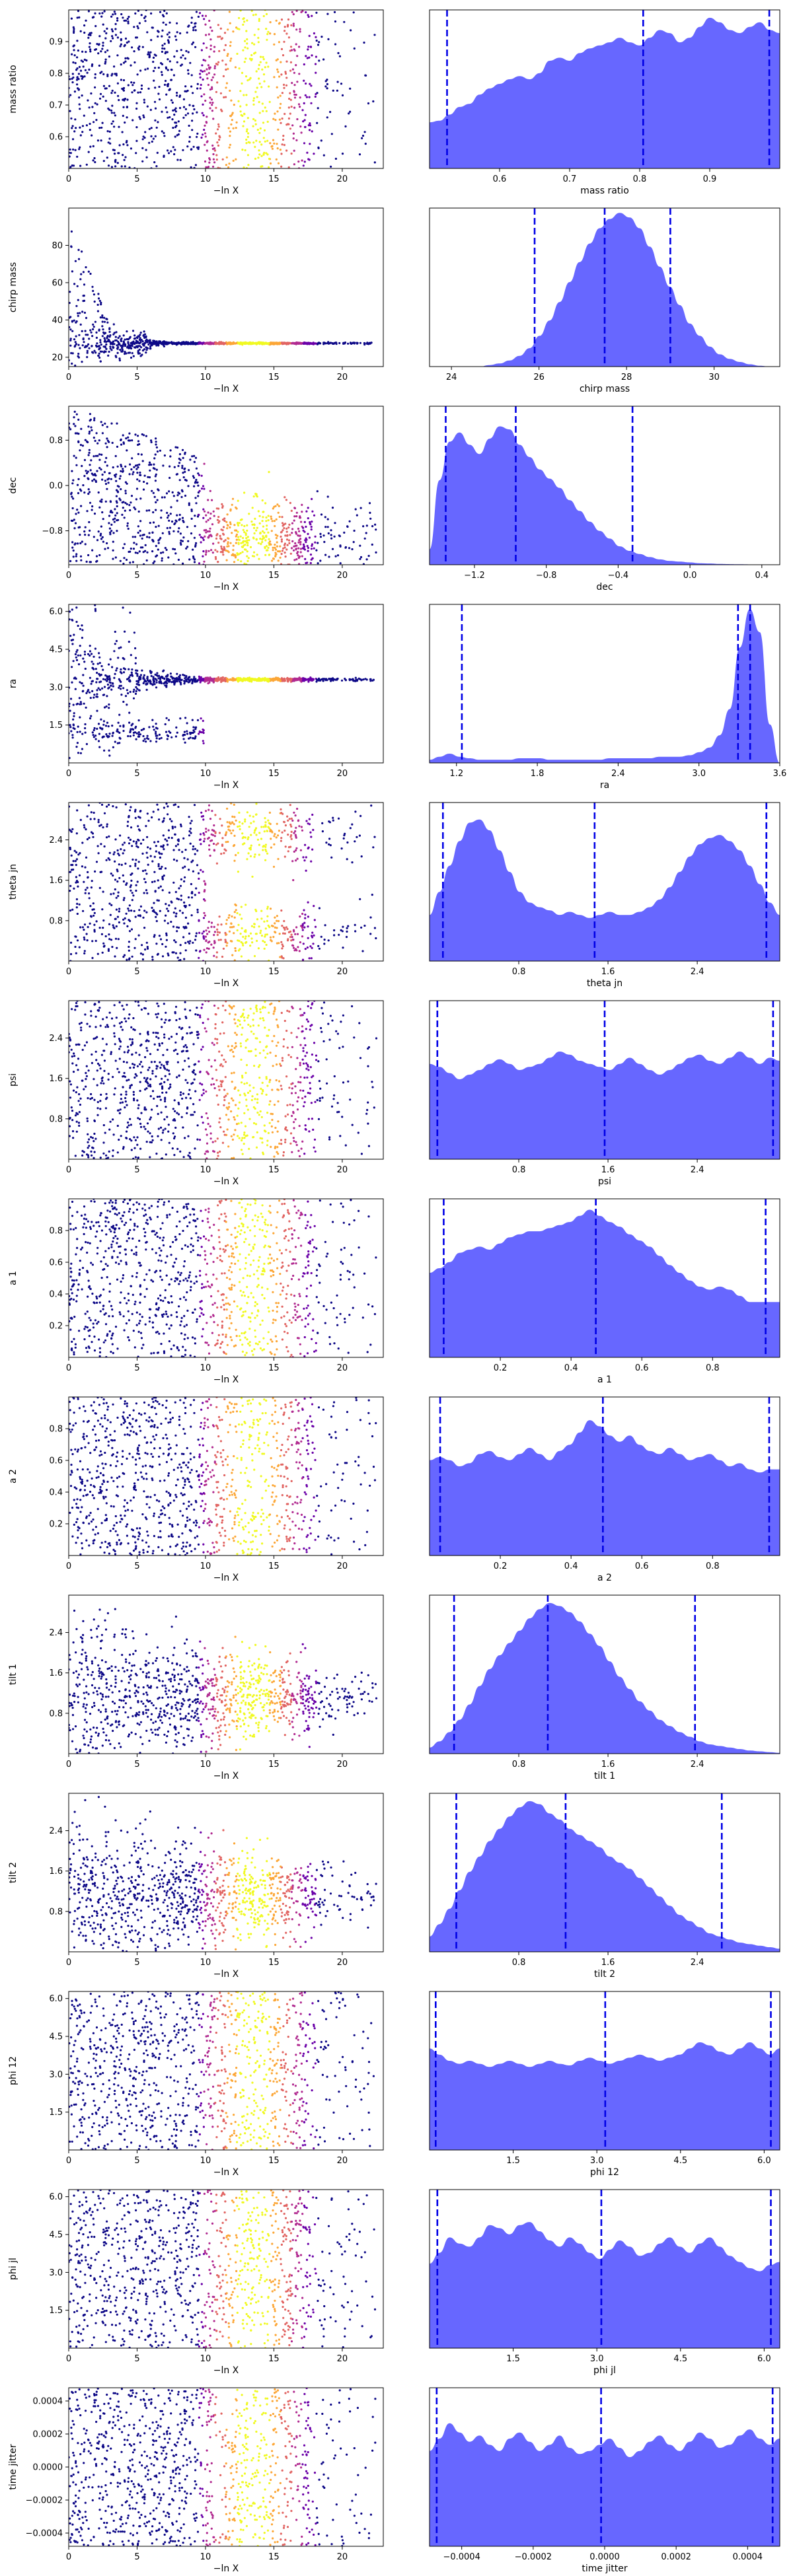 This screenshot has width=793, height=2576. Describe the element at coordinates (196, 698) in the screenshot. I see `trace-plot: 0 5 10 15 20−ln X1.53.04.56.0ra` at that location.